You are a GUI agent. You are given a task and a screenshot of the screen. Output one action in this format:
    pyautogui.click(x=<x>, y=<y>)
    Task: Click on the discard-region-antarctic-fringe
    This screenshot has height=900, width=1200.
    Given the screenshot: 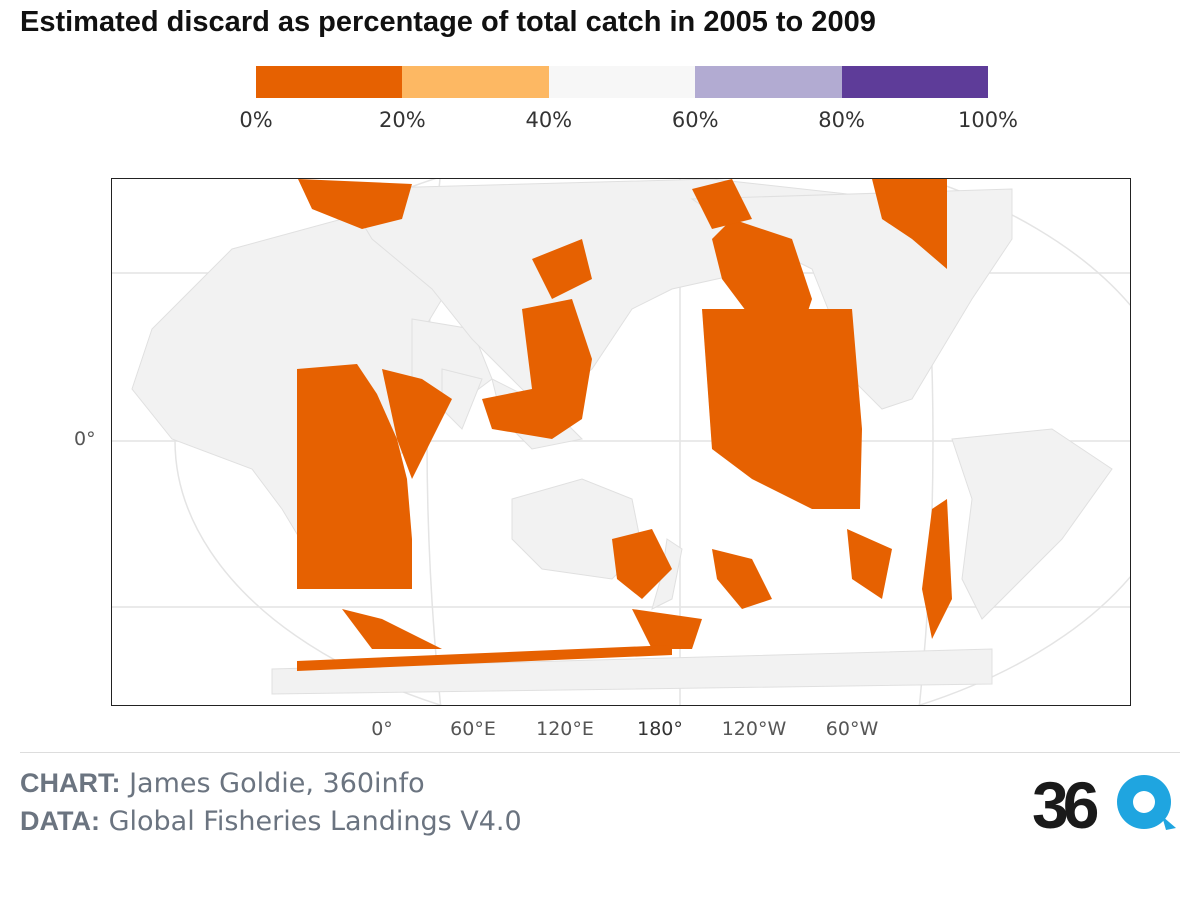 What is the action you would take?
    pyautogui.click(x=484, y=658)
    